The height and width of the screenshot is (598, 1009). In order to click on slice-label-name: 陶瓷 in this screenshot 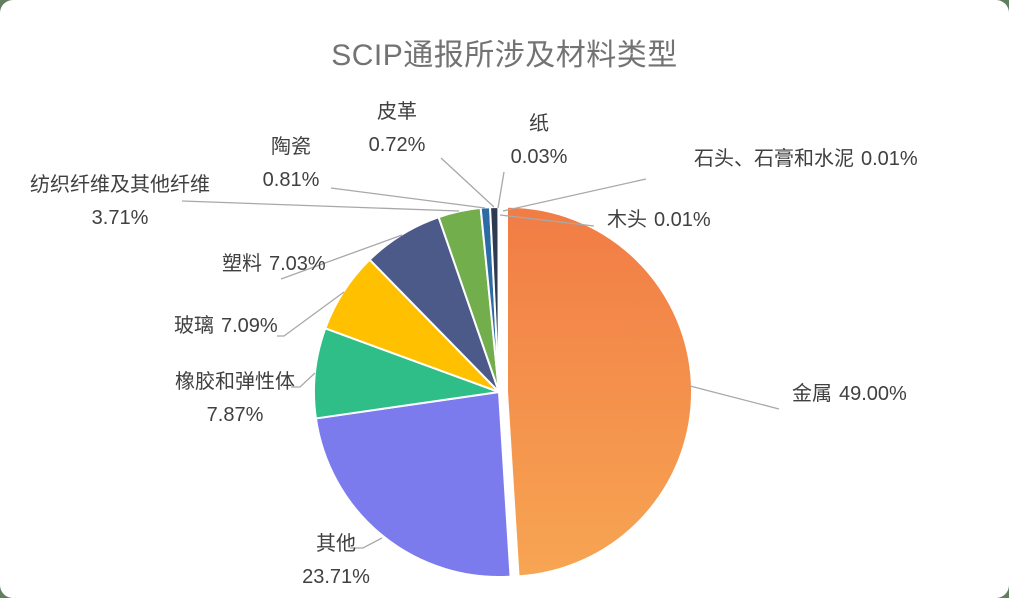, I will do `click(291, 147)`.